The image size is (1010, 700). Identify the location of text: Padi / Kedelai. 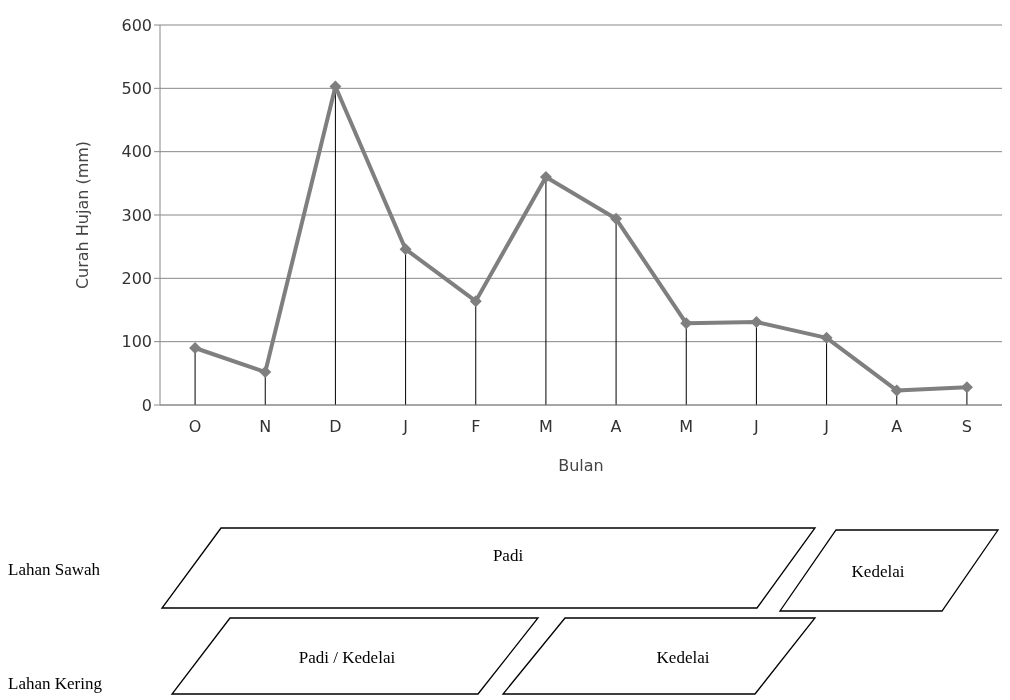
(347, 657).